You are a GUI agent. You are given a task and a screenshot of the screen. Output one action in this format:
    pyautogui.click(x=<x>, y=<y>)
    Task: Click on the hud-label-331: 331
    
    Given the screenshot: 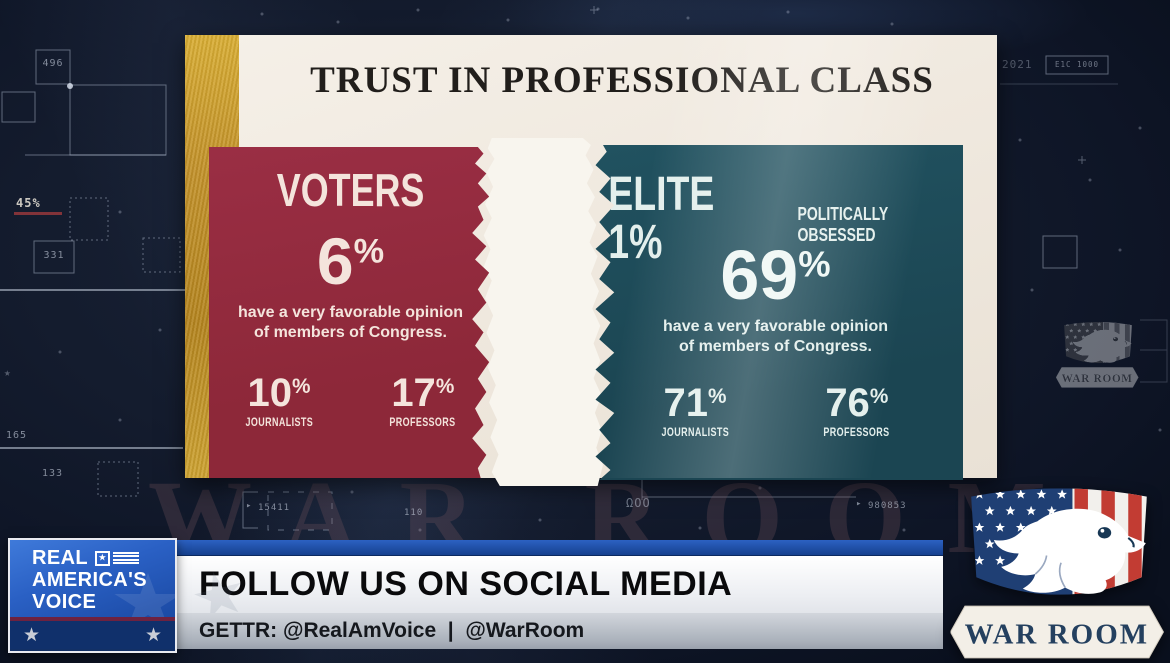 What is the action you would take?
    pyautogui.click(x=54, y=255)
    